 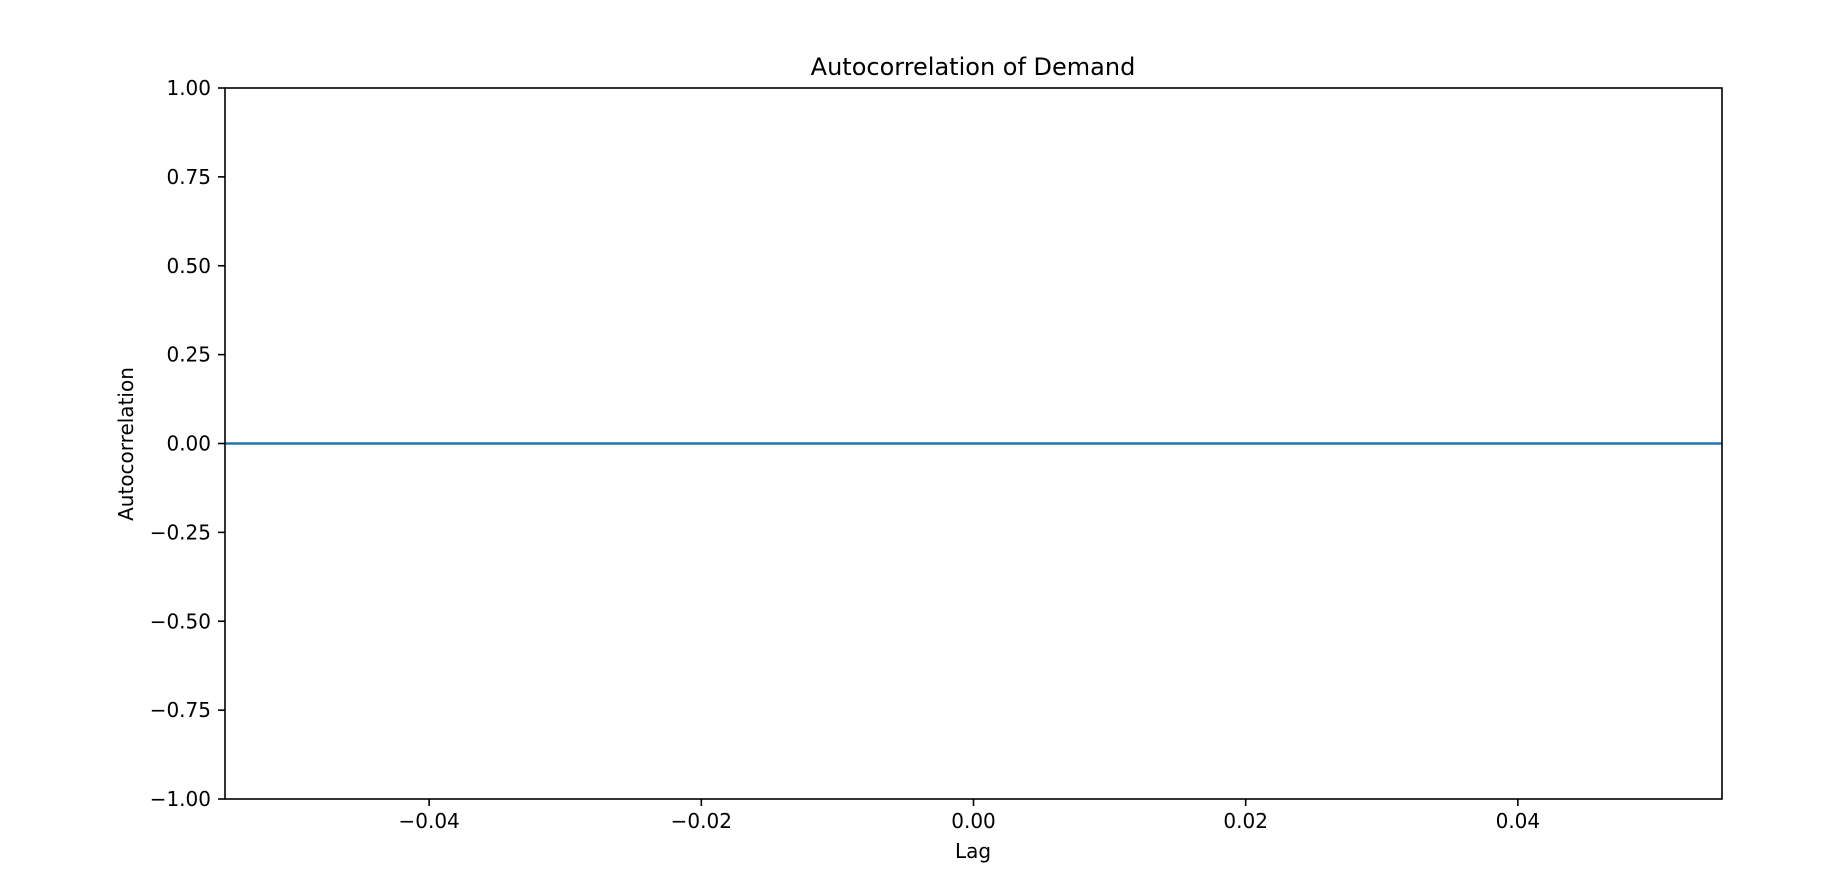 I want to click on y-axis-label: Autocorrelation, so click(x=126, y=444).